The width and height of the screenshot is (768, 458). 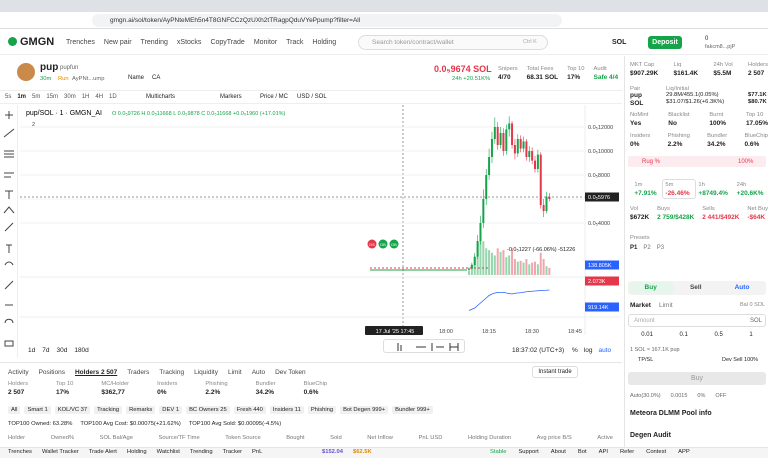 I want to click on status-item: Trenches, so click(x=20, y=452).